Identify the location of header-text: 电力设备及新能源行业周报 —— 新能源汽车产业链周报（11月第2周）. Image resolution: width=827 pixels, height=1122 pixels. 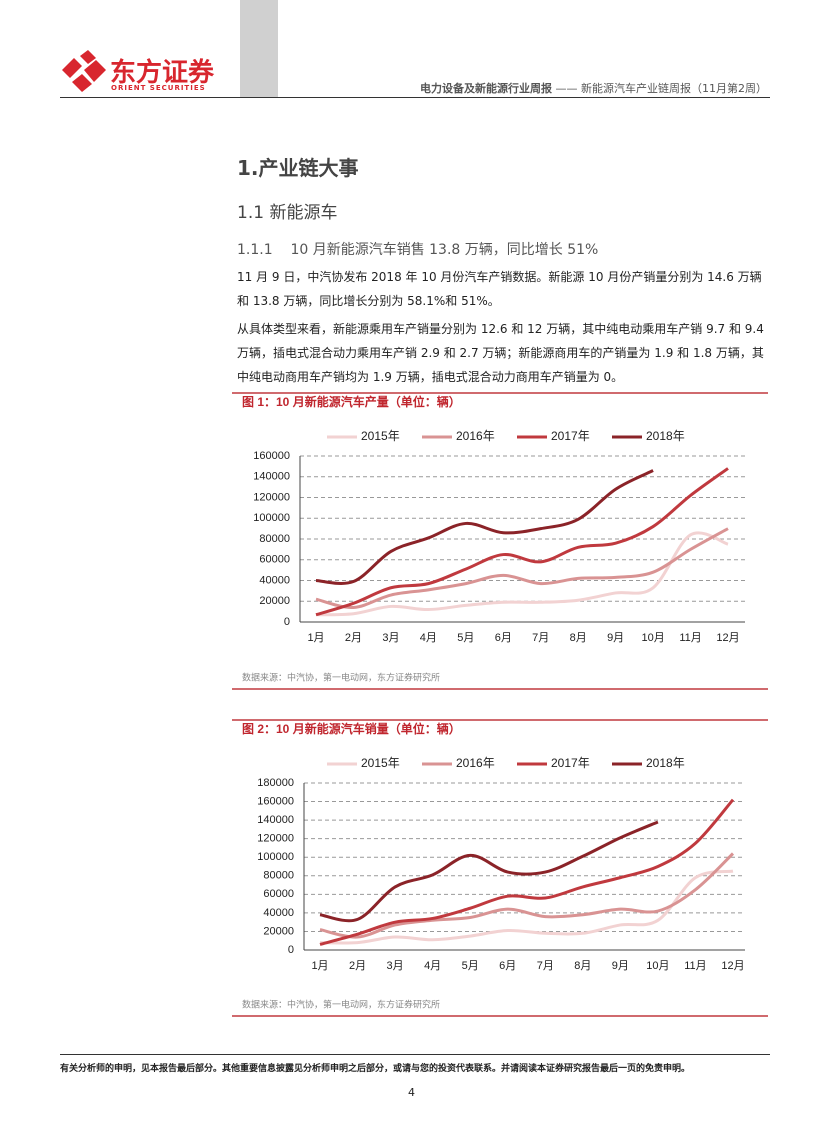
(593, 88).